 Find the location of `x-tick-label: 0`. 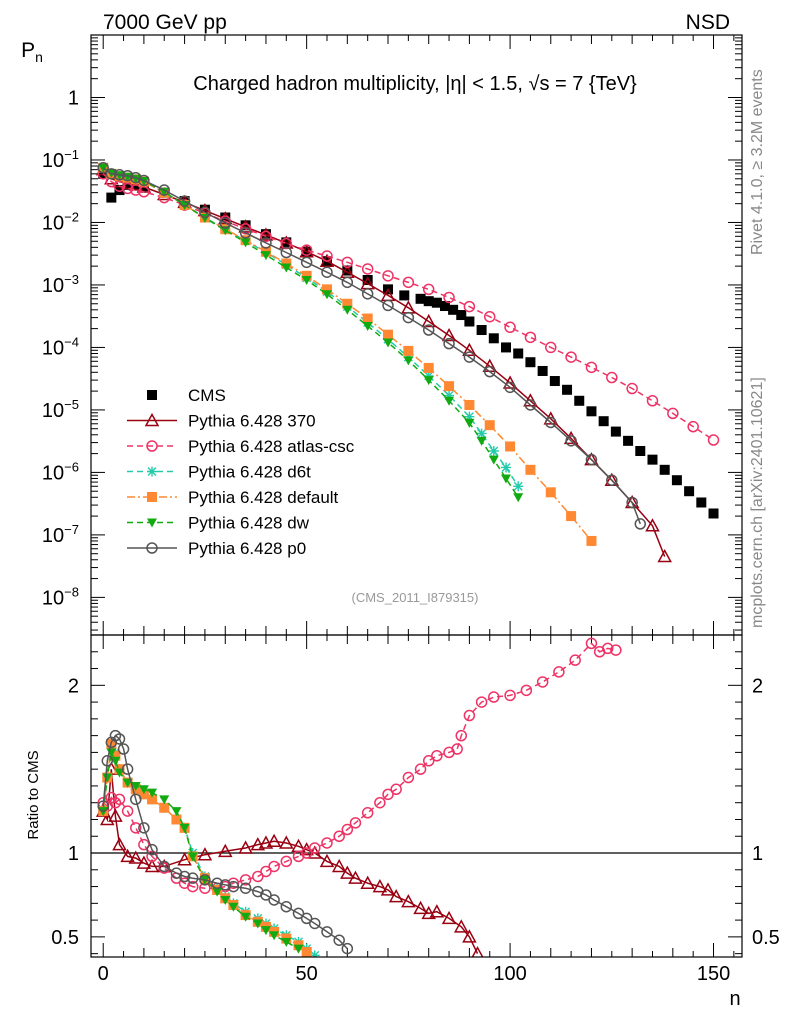

x-tick-label: 0 is located at coordinates (103, 974).